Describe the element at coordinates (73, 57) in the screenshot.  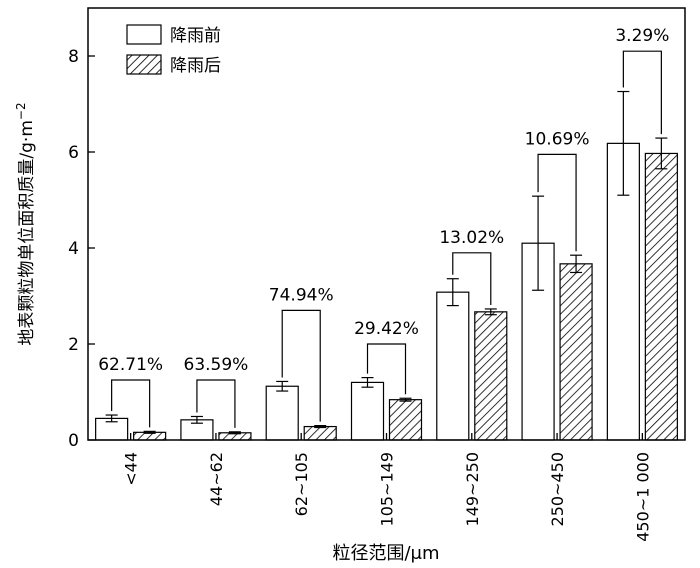
I see `y-tick-label: 8` at that location.